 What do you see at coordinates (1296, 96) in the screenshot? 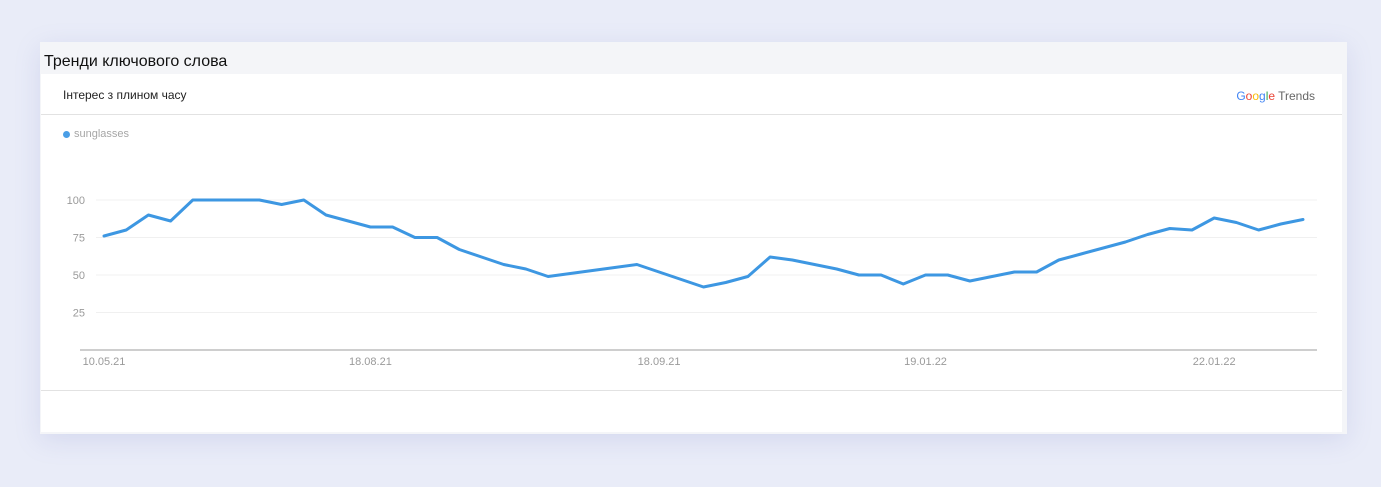
I see `logo-trends-text: Trends` at bounding box center [1296, 96].